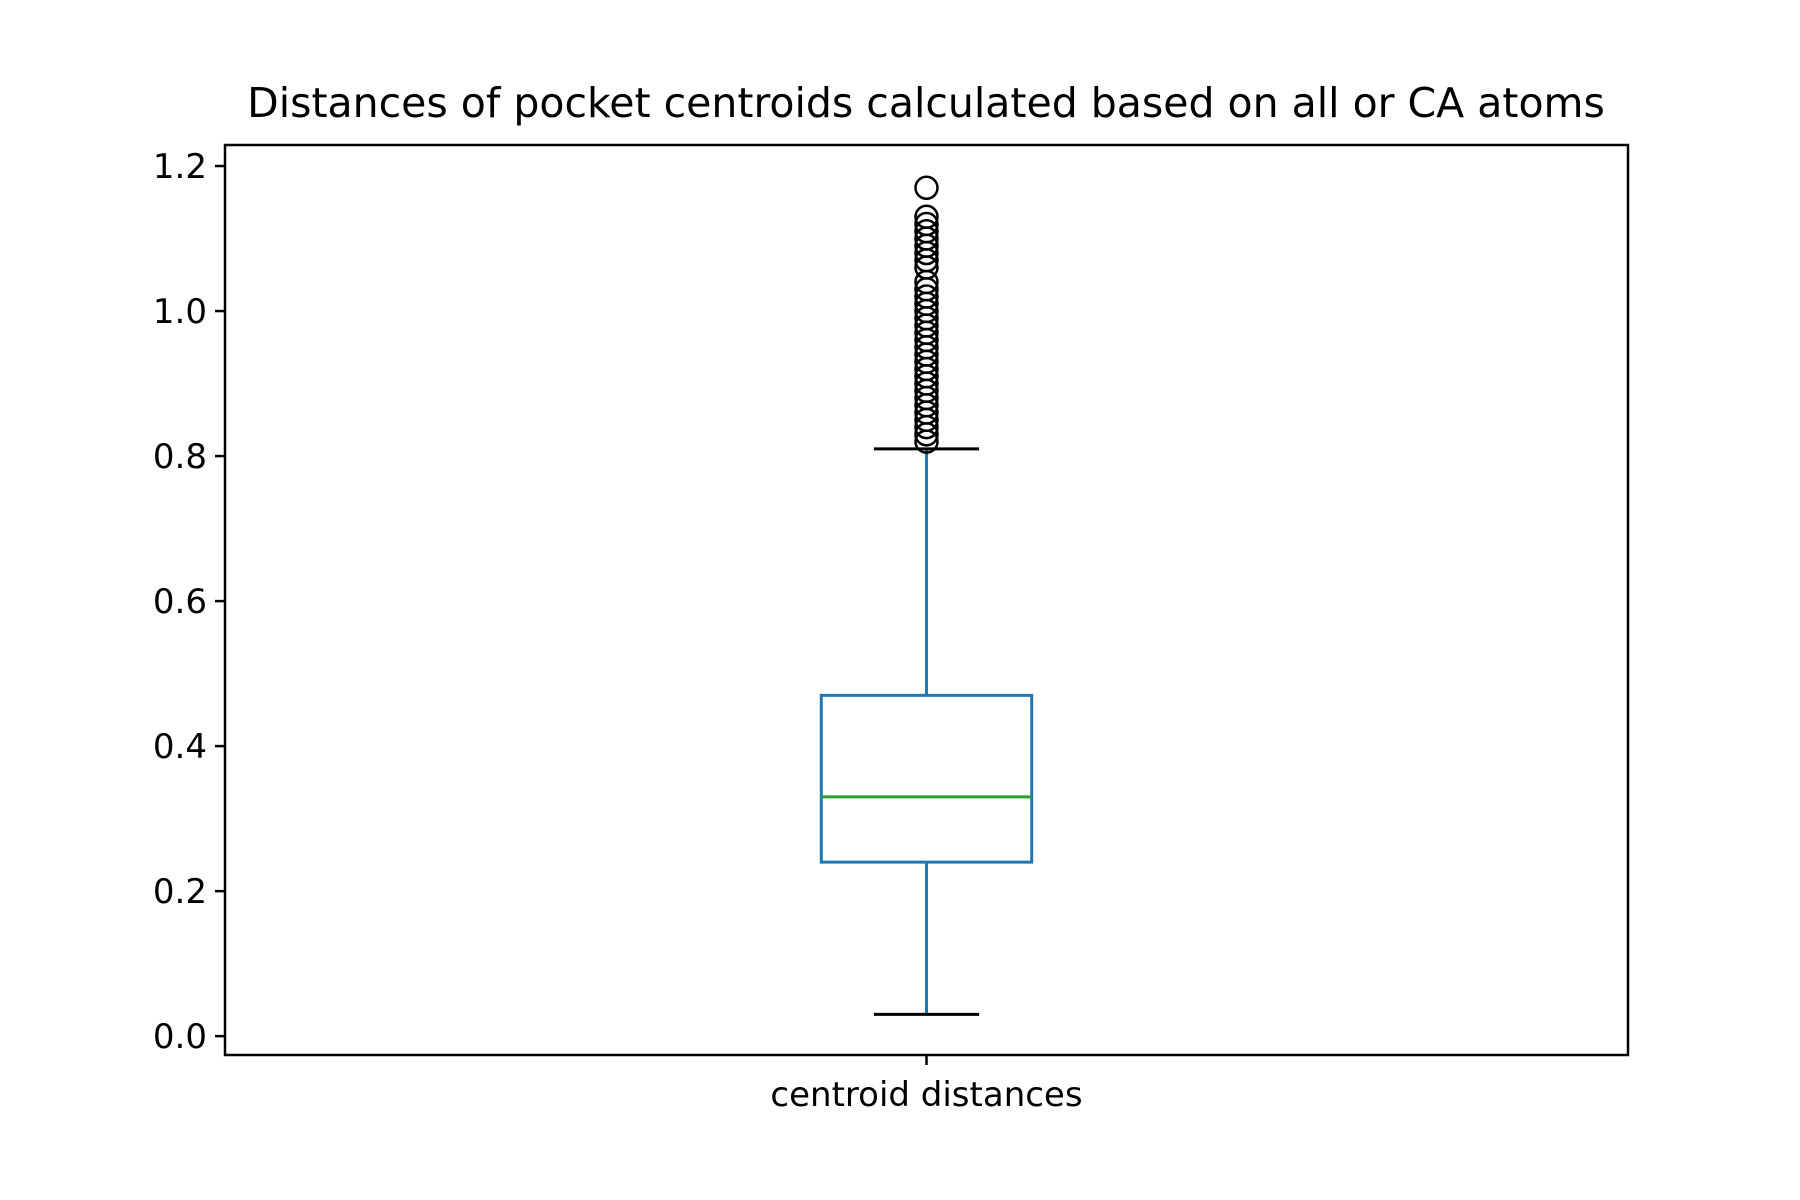 This screenshot has height=1200, width=1800. What do you see at coordinates (180, 892) in the screenshot?
I see `y-tick-label: 0.2` at bounding box center [180, 892].